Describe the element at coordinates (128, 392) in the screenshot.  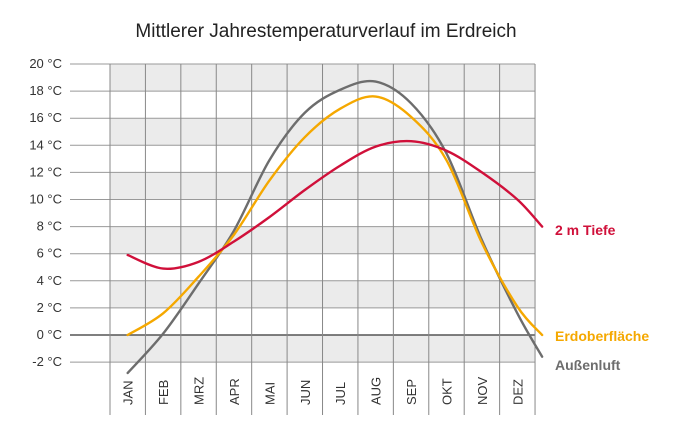
I see `x-tick-label: JAN` at that location.